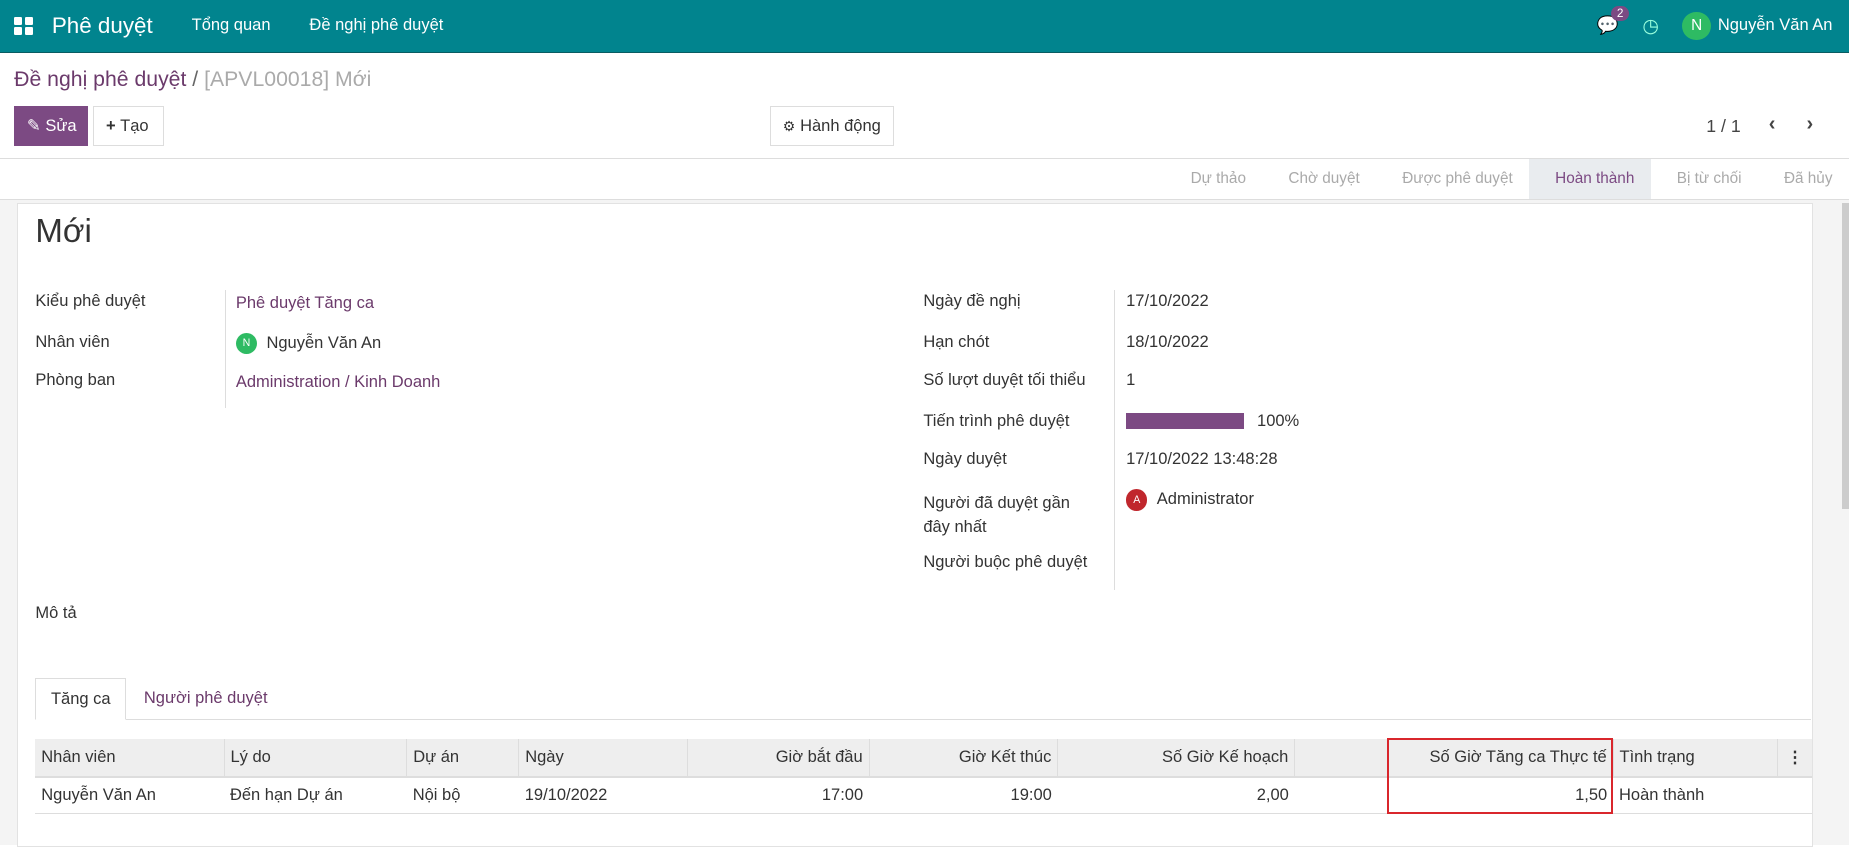  Describe the element at coordinates (996, 515) in the screenshot. I see `last-approver-label: Người đã duyệt gần đây nhất` at that location.